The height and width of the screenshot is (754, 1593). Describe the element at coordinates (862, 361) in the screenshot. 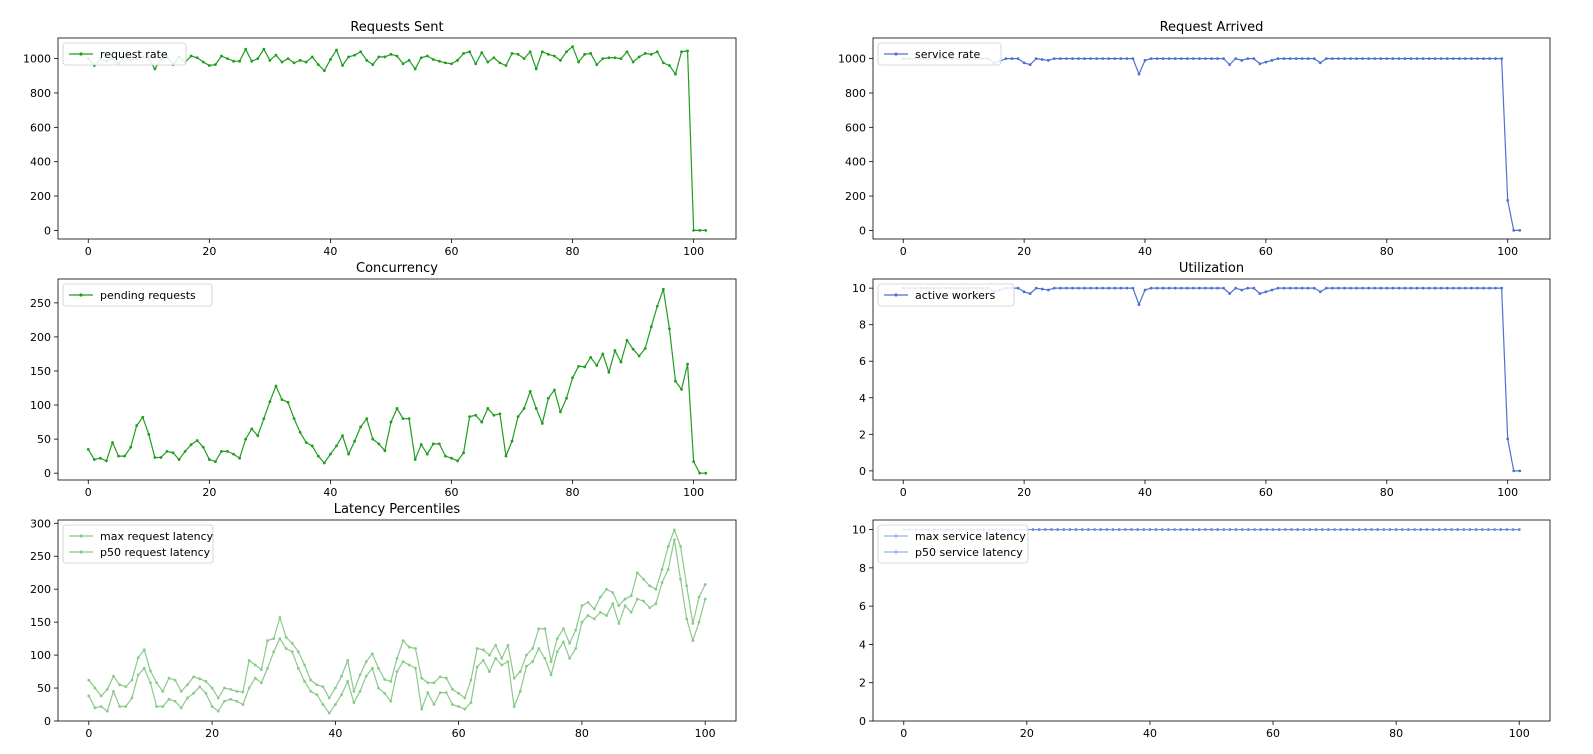

I see `y-tick-label: 6` at that location.